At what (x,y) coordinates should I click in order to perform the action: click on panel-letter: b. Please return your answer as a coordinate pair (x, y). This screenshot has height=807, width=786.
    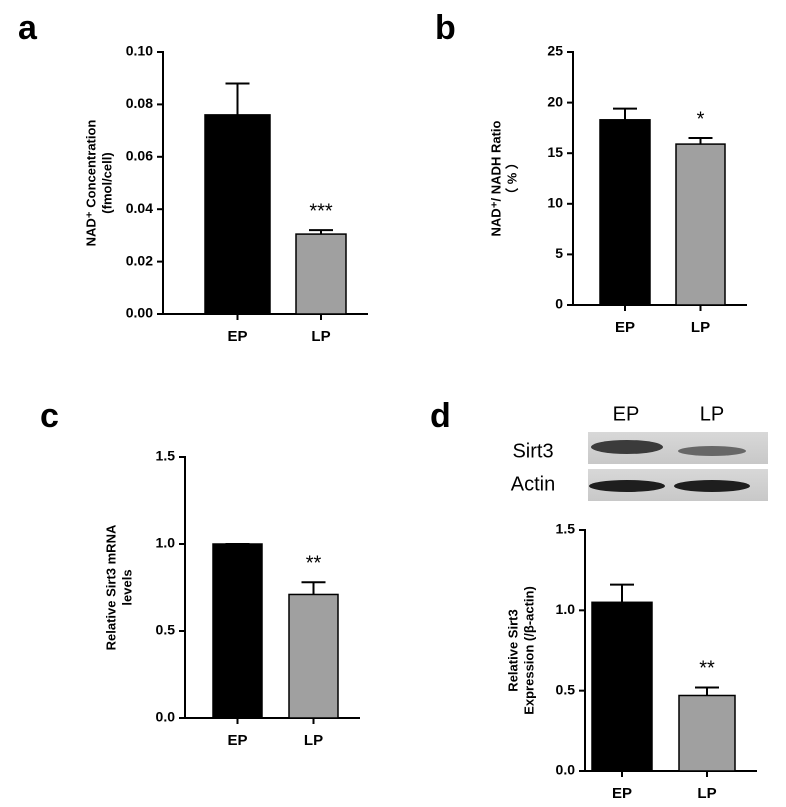
    Looking at the image, I should click on (445, 28).